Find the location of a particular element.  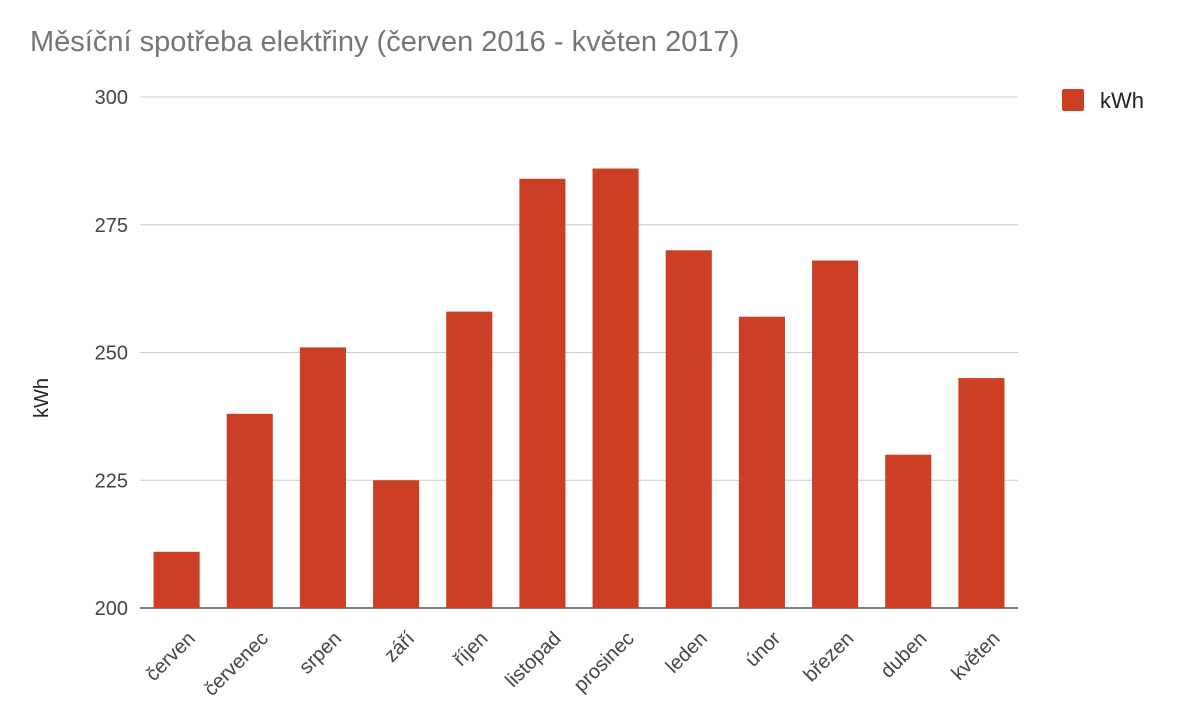

x-tick-label: březen is located at coordinates (828, 657).